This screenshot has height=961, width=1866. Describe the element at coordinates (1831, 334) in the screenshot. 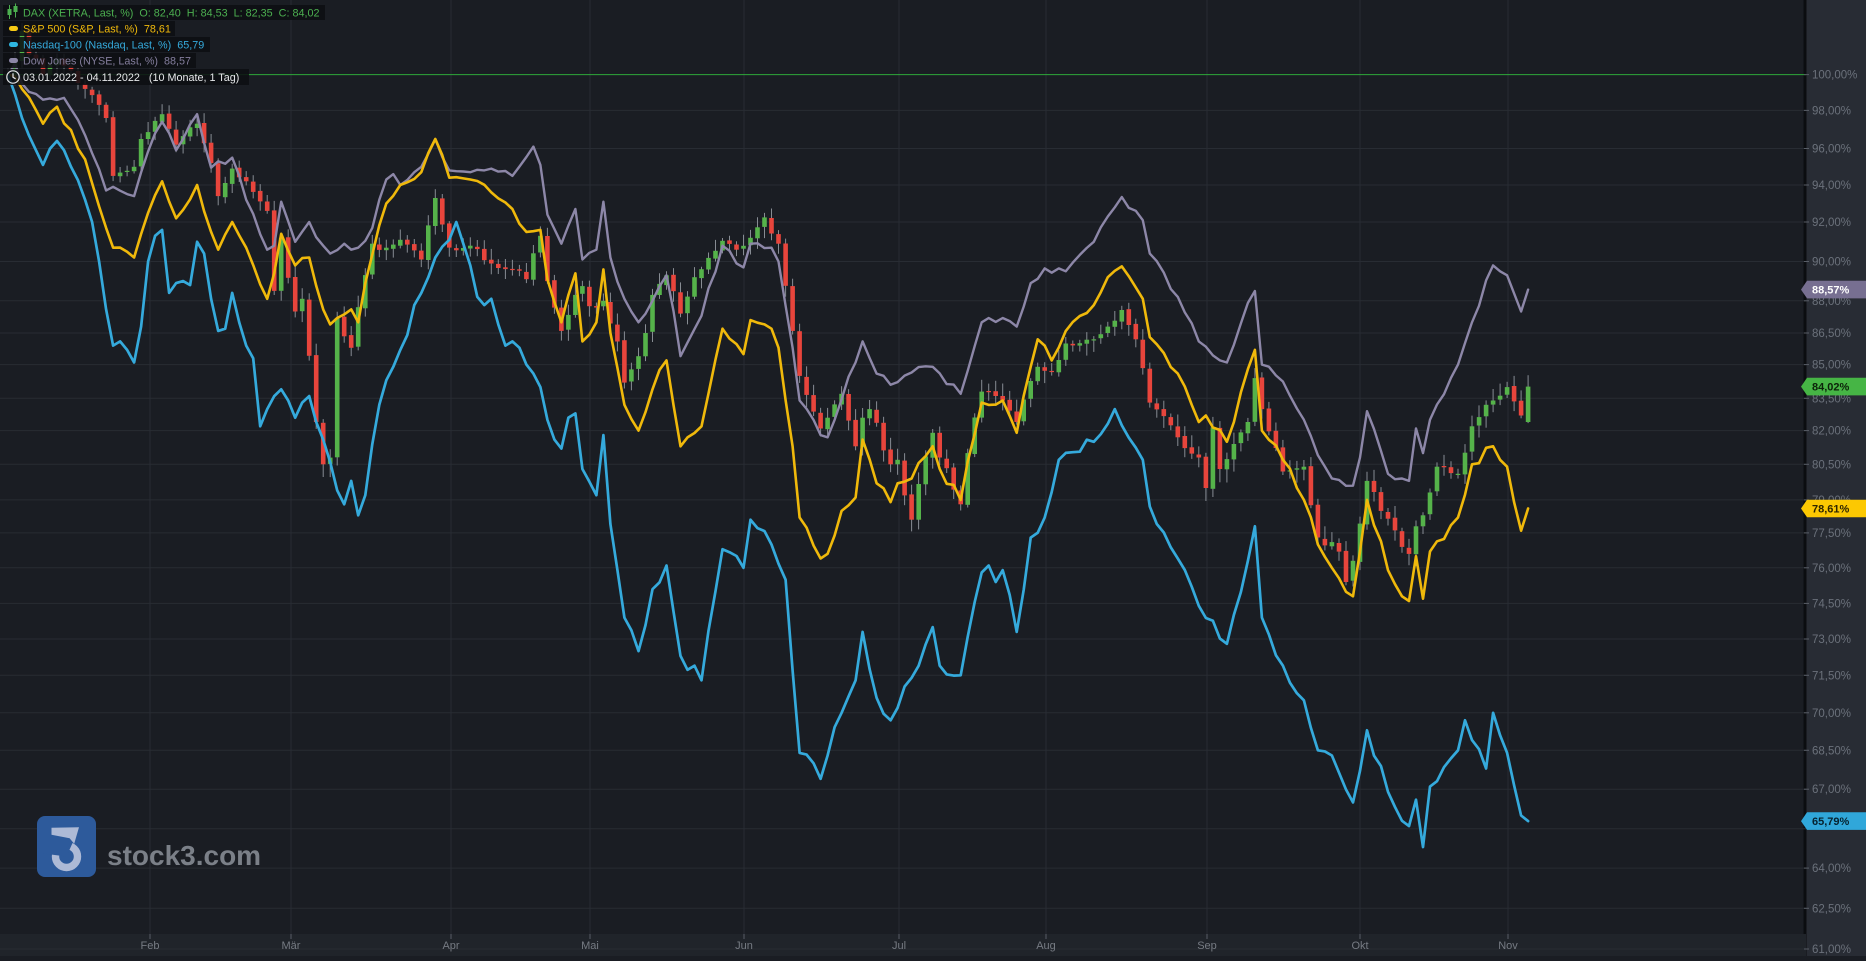

I see `svg-text: 86,50%` at that location.